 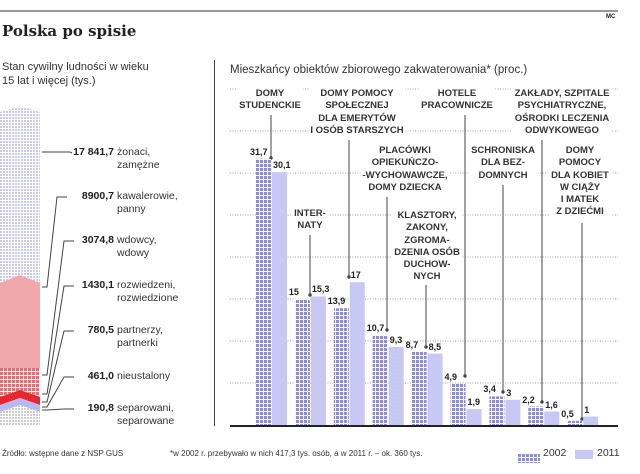 What do you see at coordinates (357, 118) in the screenshot?
I see `category-label-line: DLA EMERYTÓW` at bounding box center [357, 118].